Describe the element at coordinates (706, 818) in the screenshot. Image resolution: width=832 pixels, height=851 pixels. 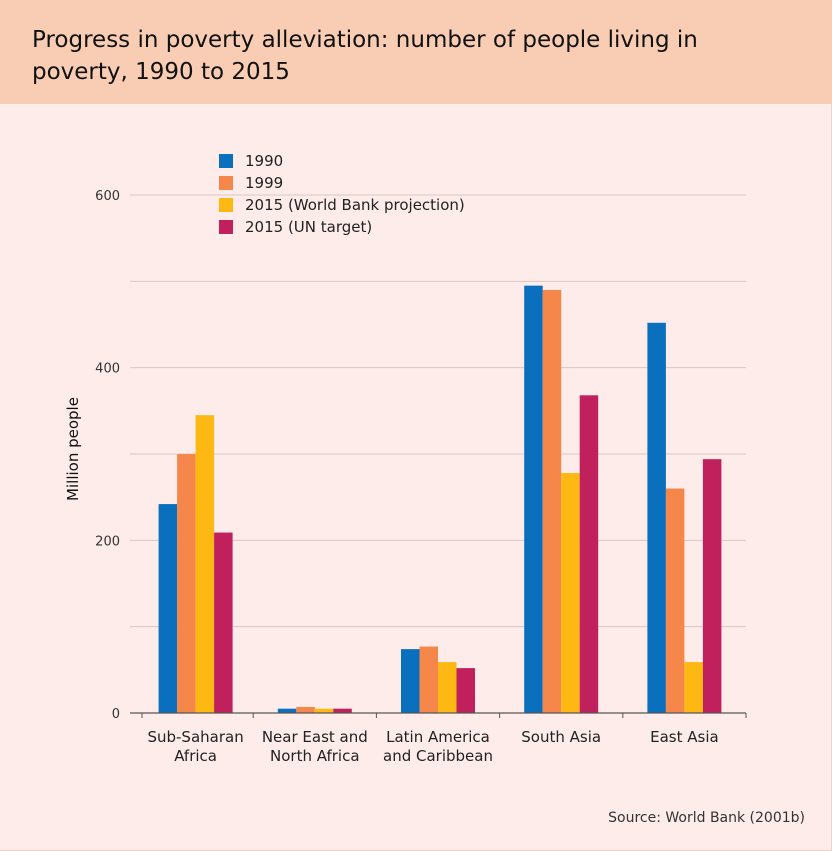
I see `source-note: Source: World Bank (2001b)` at that location.